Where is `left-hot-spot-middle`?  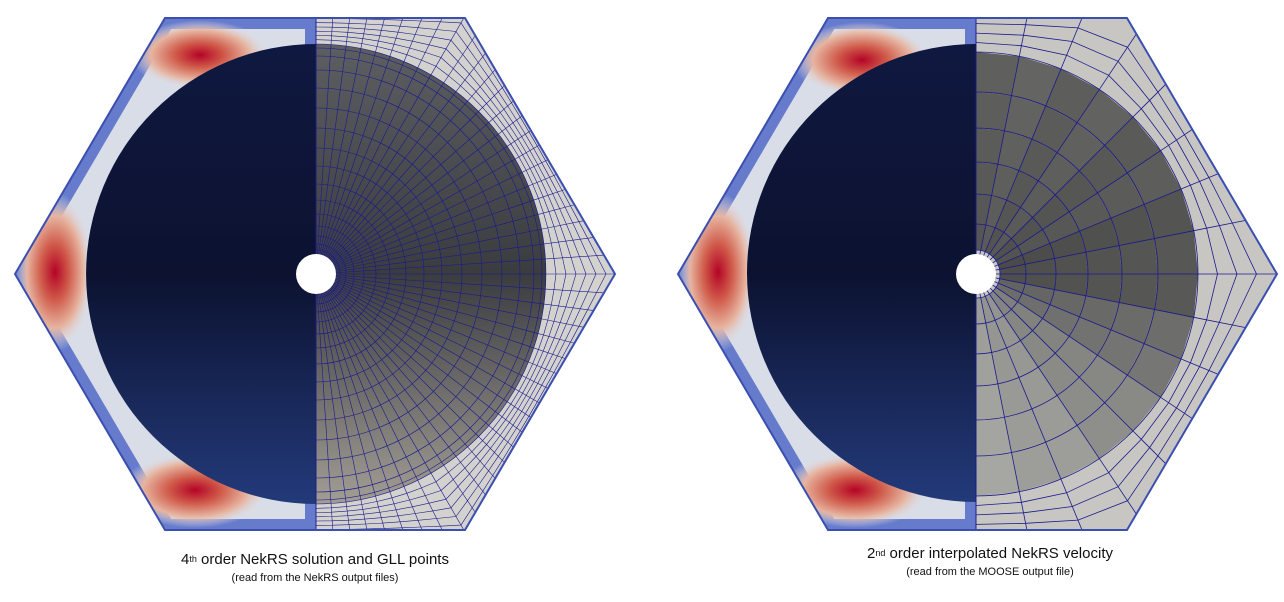
left-hot-spot-middle is located at coordinates (55, 272).